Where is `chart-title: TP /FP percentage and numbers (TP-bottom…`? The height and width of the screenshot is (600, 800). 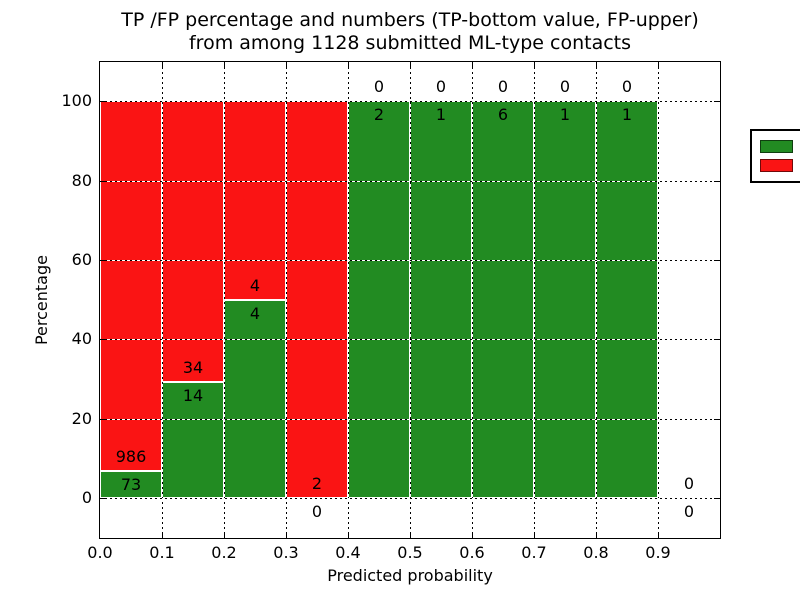 chart-title: TP /FP percentage and numbers (TP-bottom… is located at coordinates (410, 32).